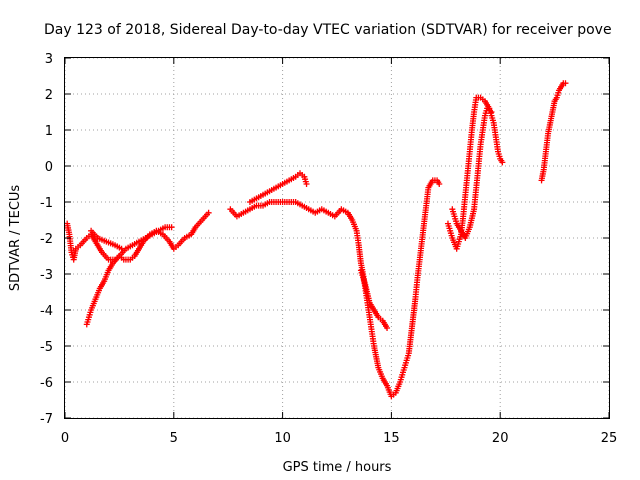 This screenshot has width=640, height=480. What do you see at coordinates (49, 131) in the screenshot?
I see `y-tick-label: 1` at bounding box center [49, 131].